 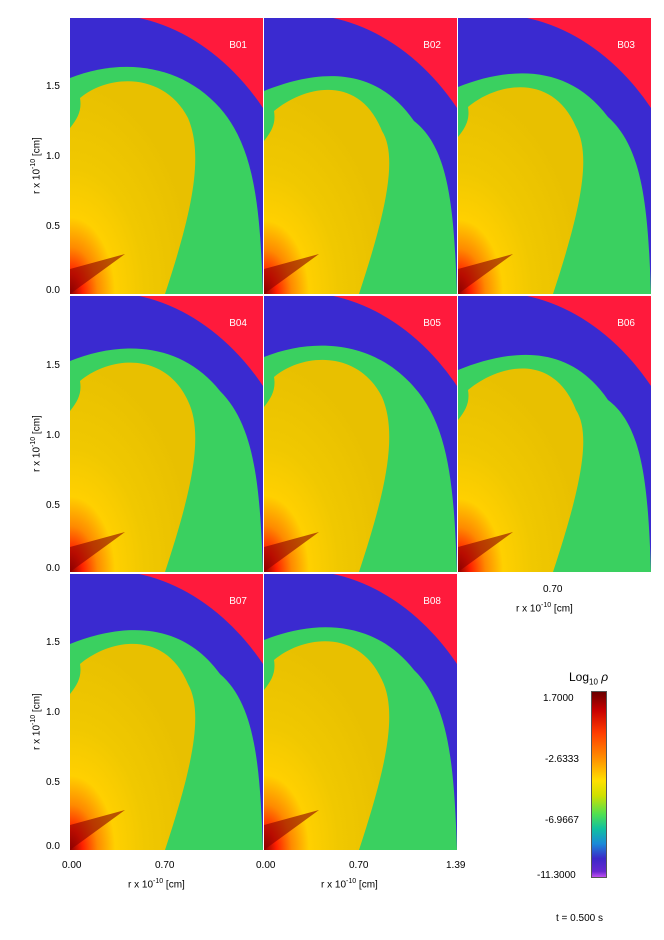 I want to click on panel-b07: B07, so click(x=166, y=712).